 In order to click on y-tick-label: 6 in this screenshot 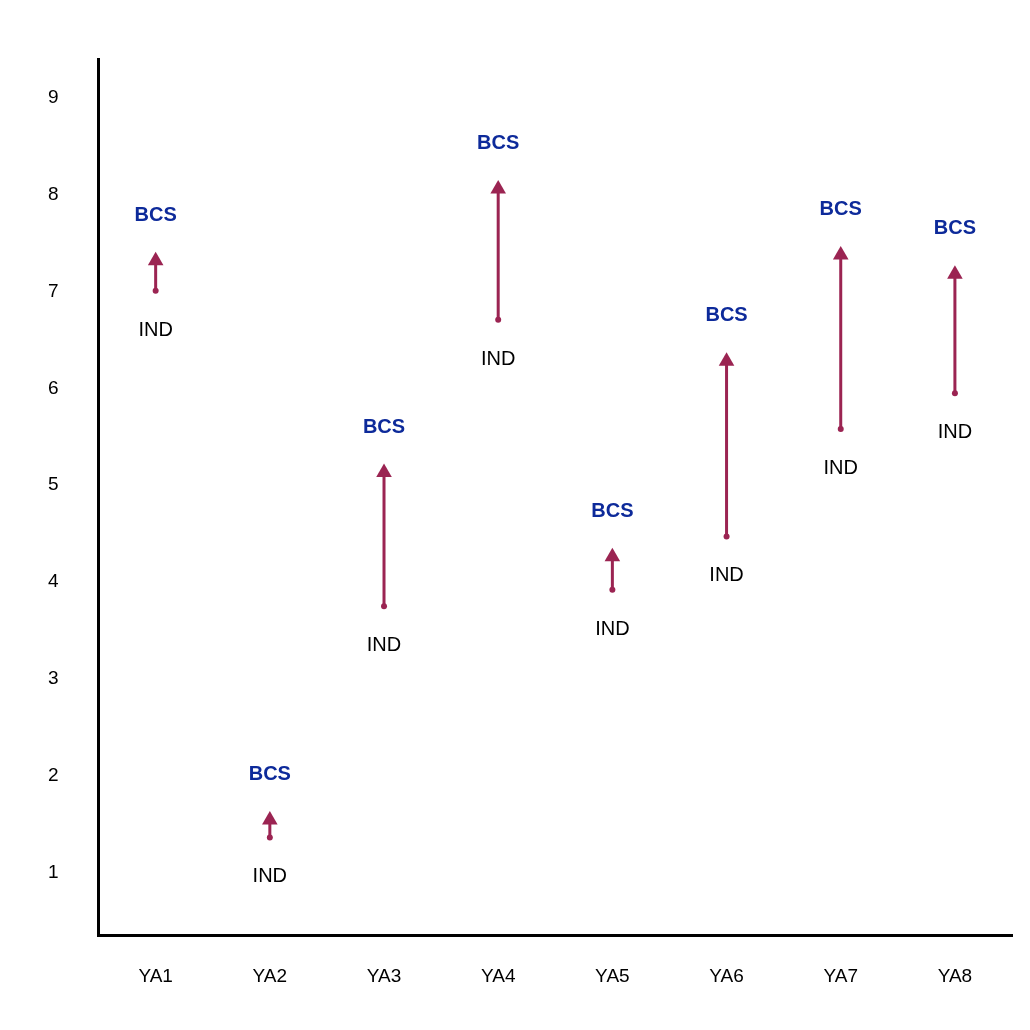, I will do `click(53, 387)`.